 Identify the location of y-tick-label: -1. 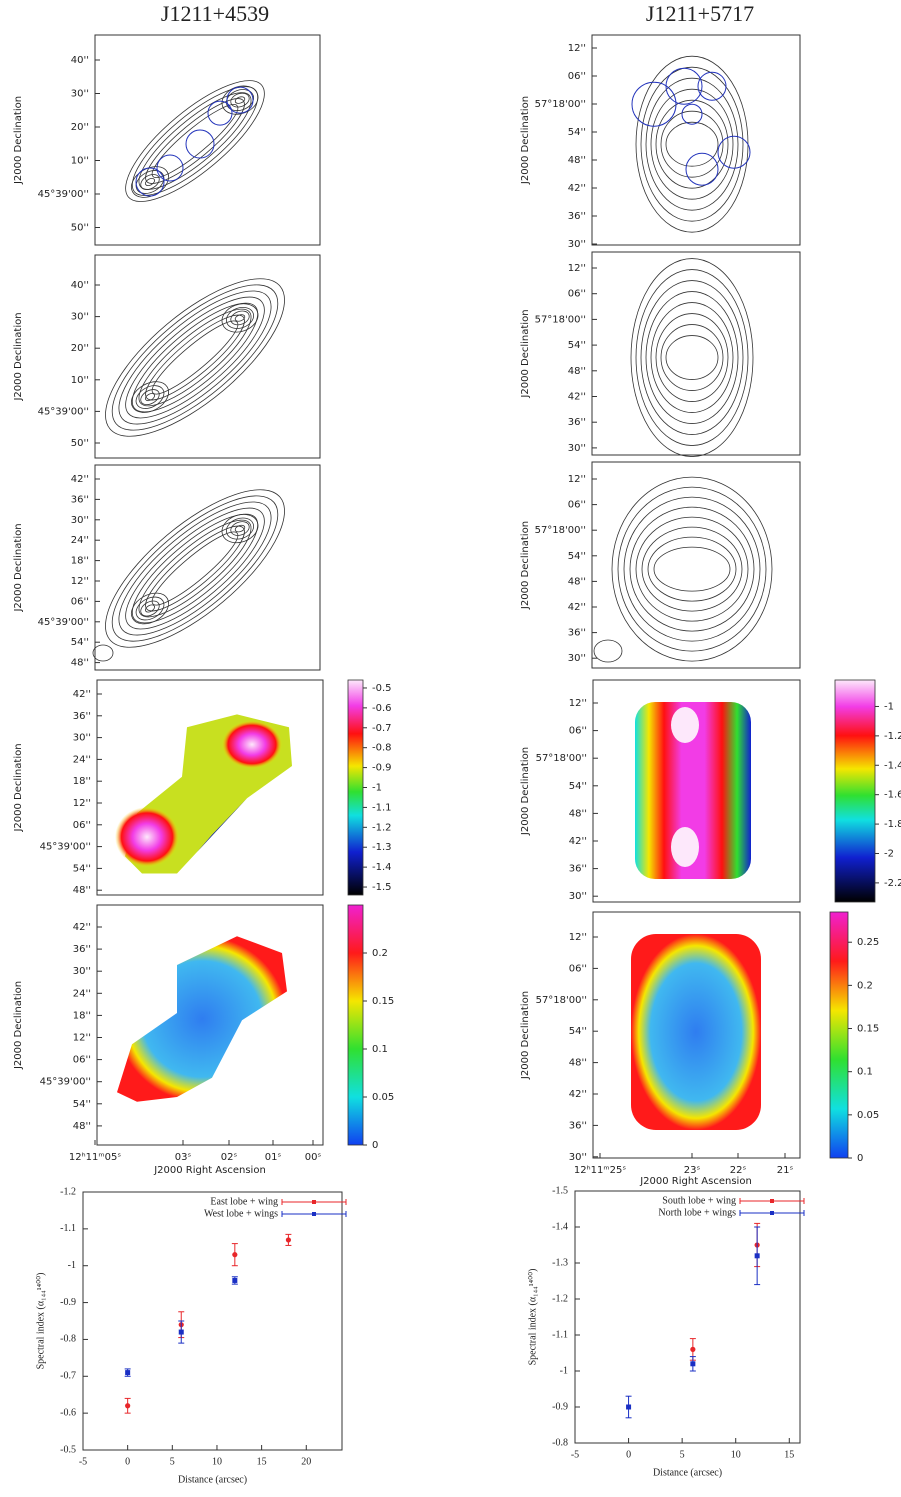
(564, 1370).